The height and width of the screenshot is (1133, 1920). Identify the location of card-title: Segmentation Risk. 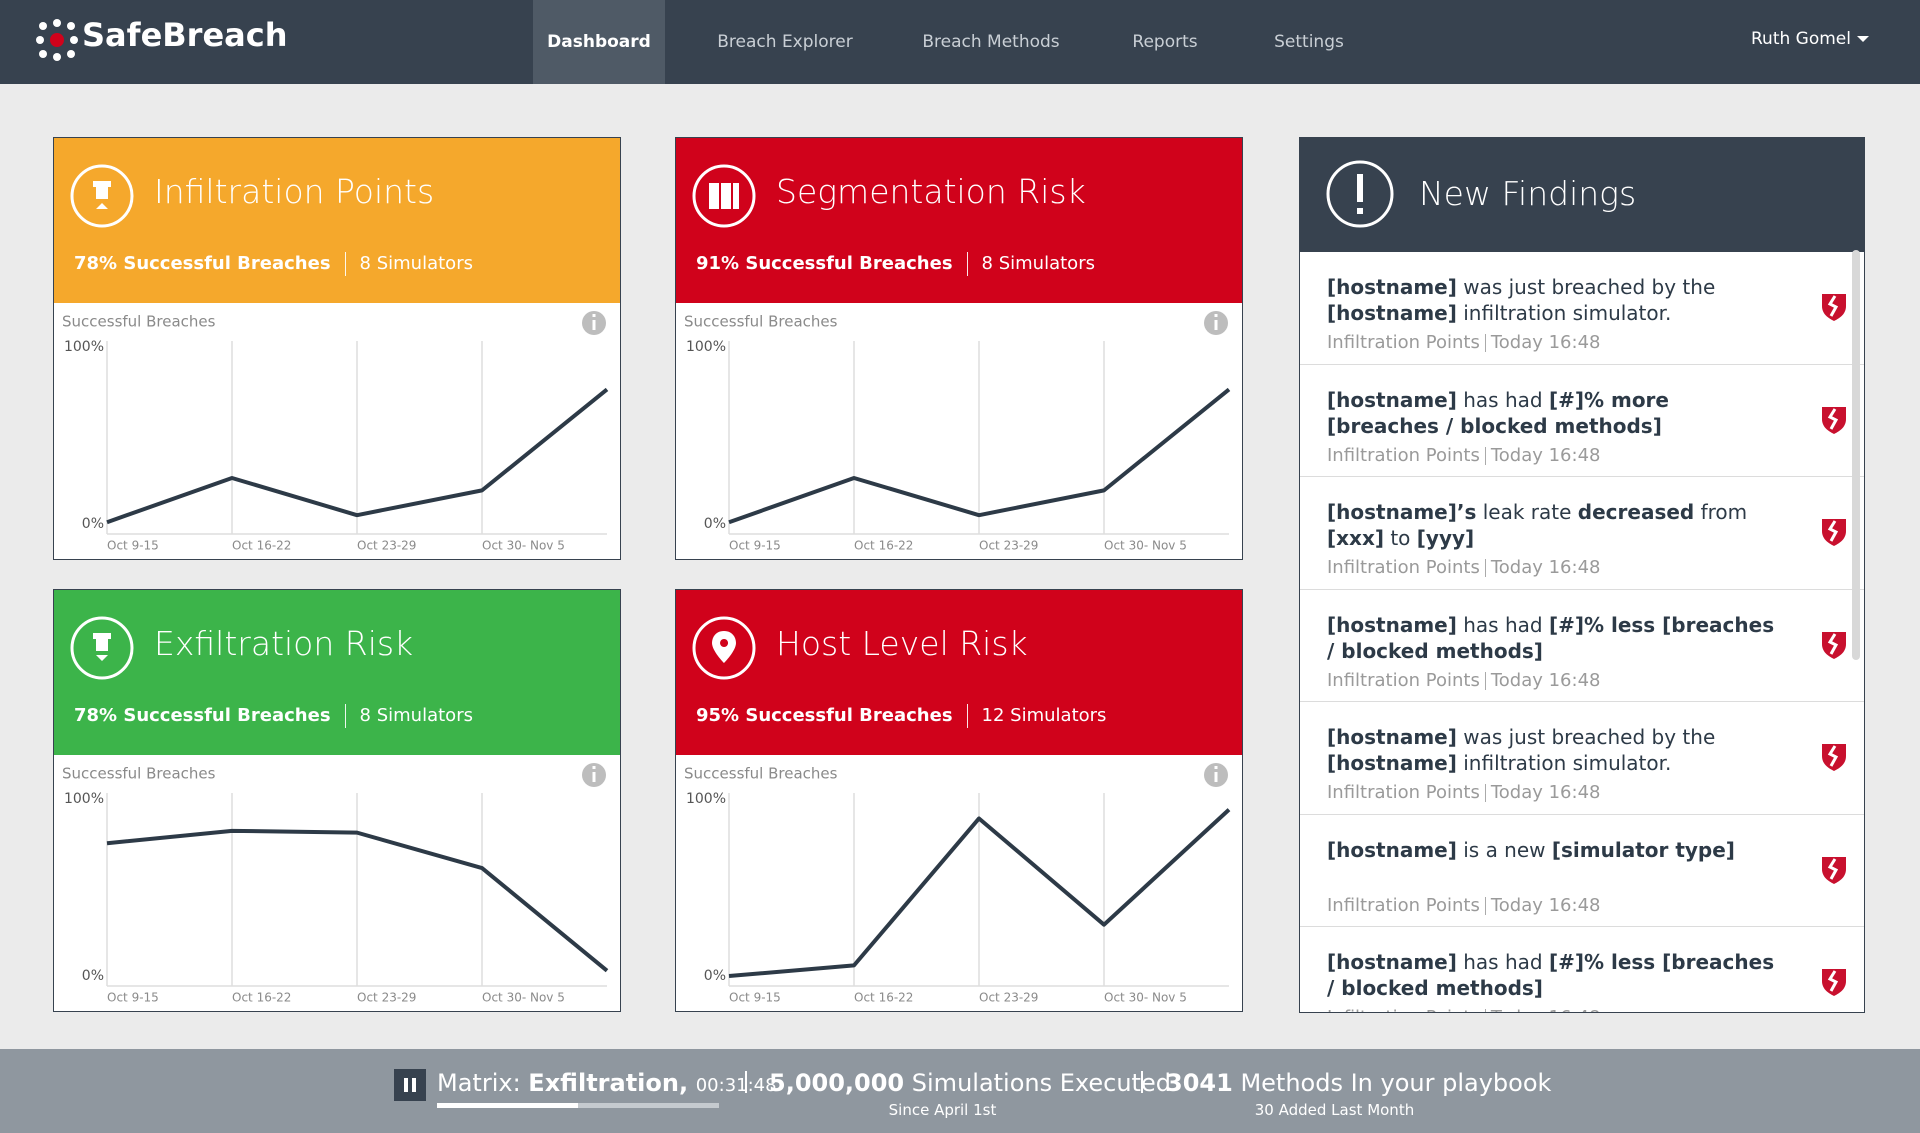
(931, 191).